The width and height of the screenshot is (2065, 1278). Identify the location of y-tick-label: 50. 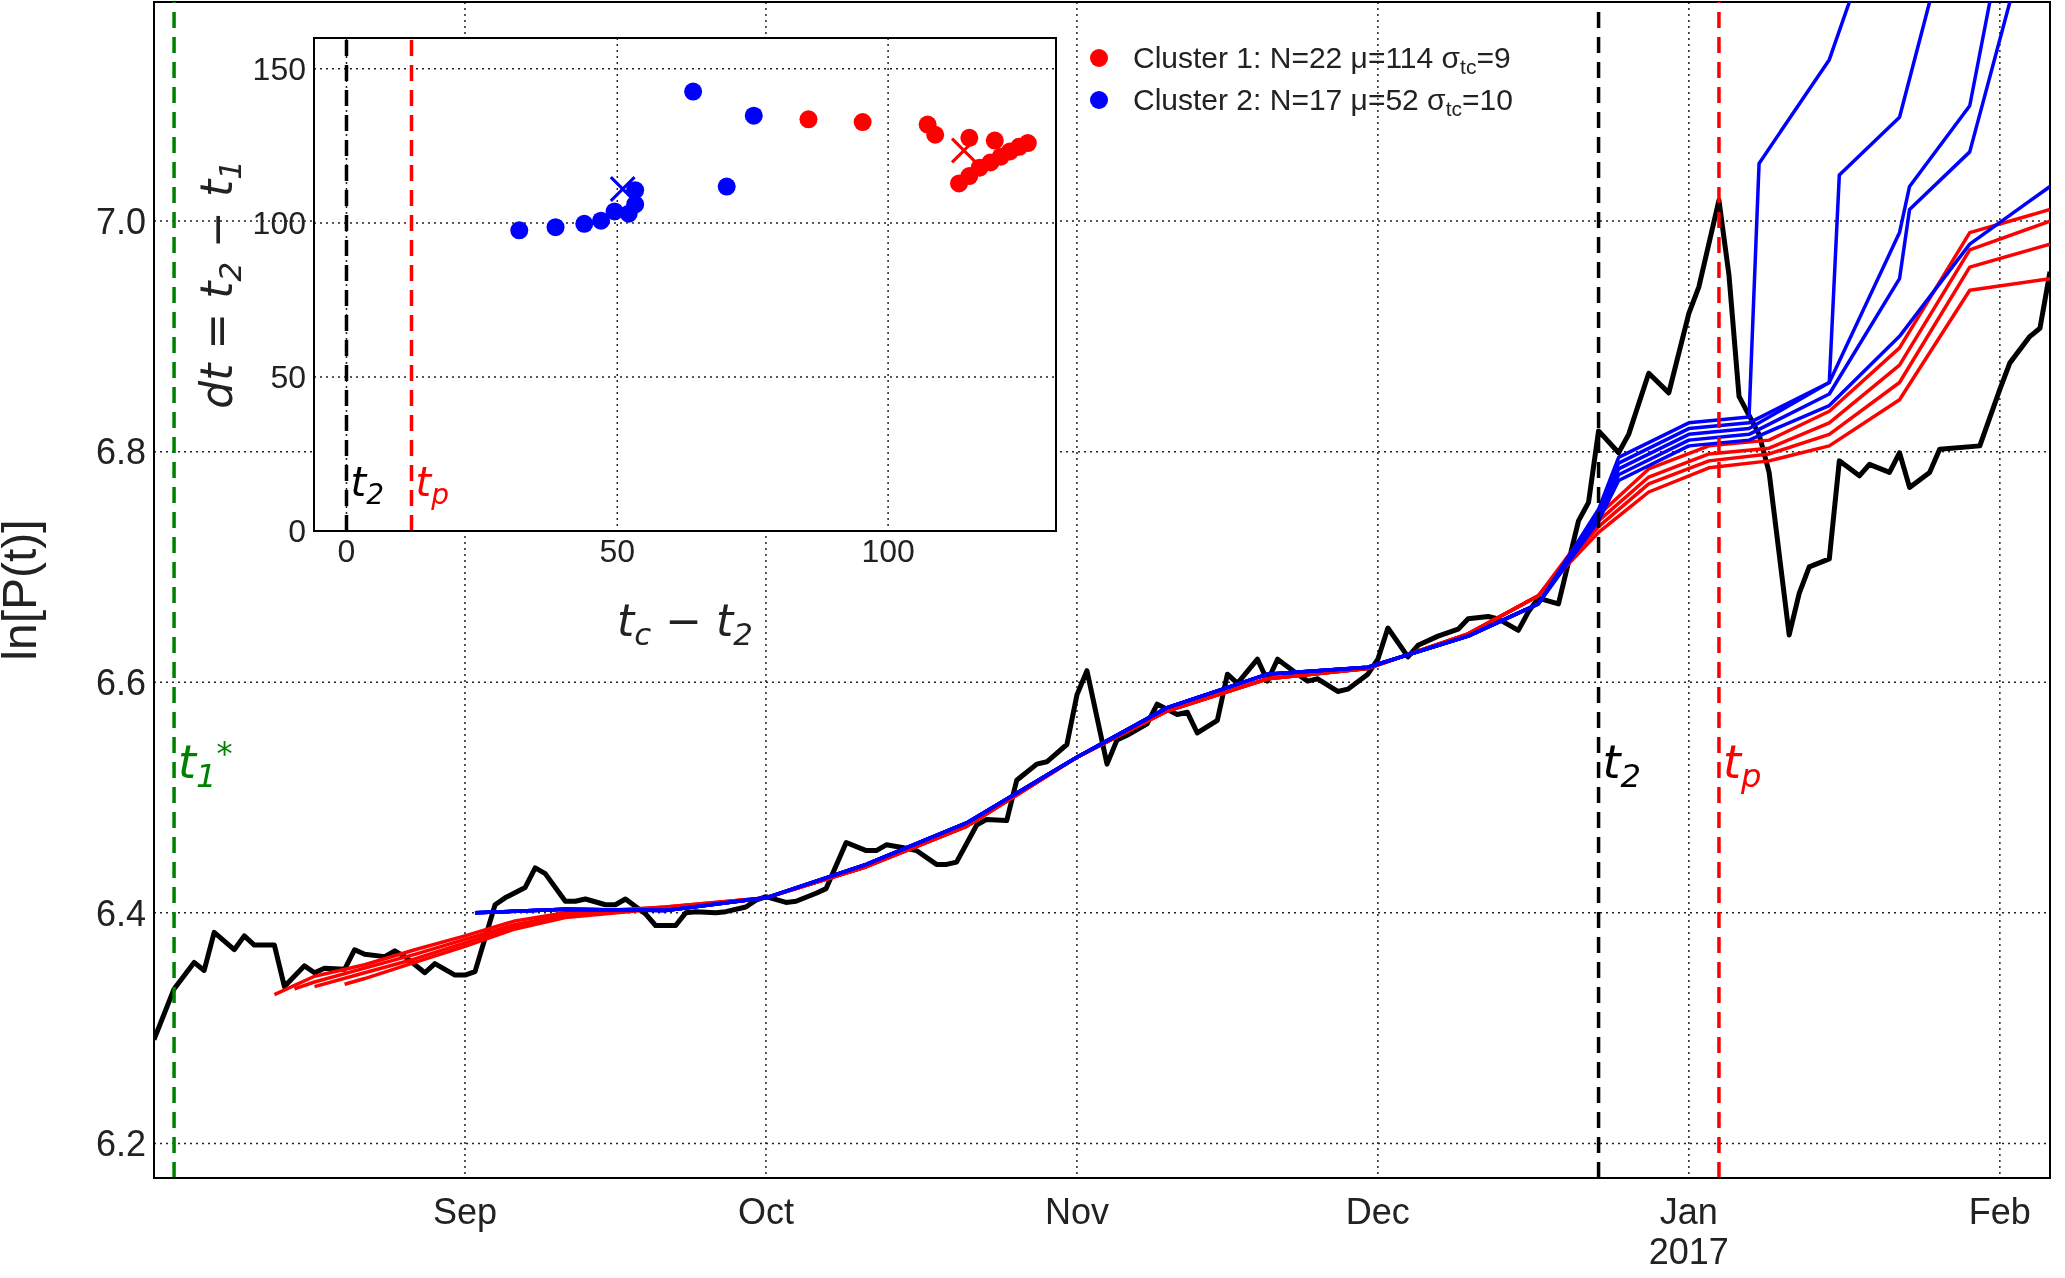
(288, 377).